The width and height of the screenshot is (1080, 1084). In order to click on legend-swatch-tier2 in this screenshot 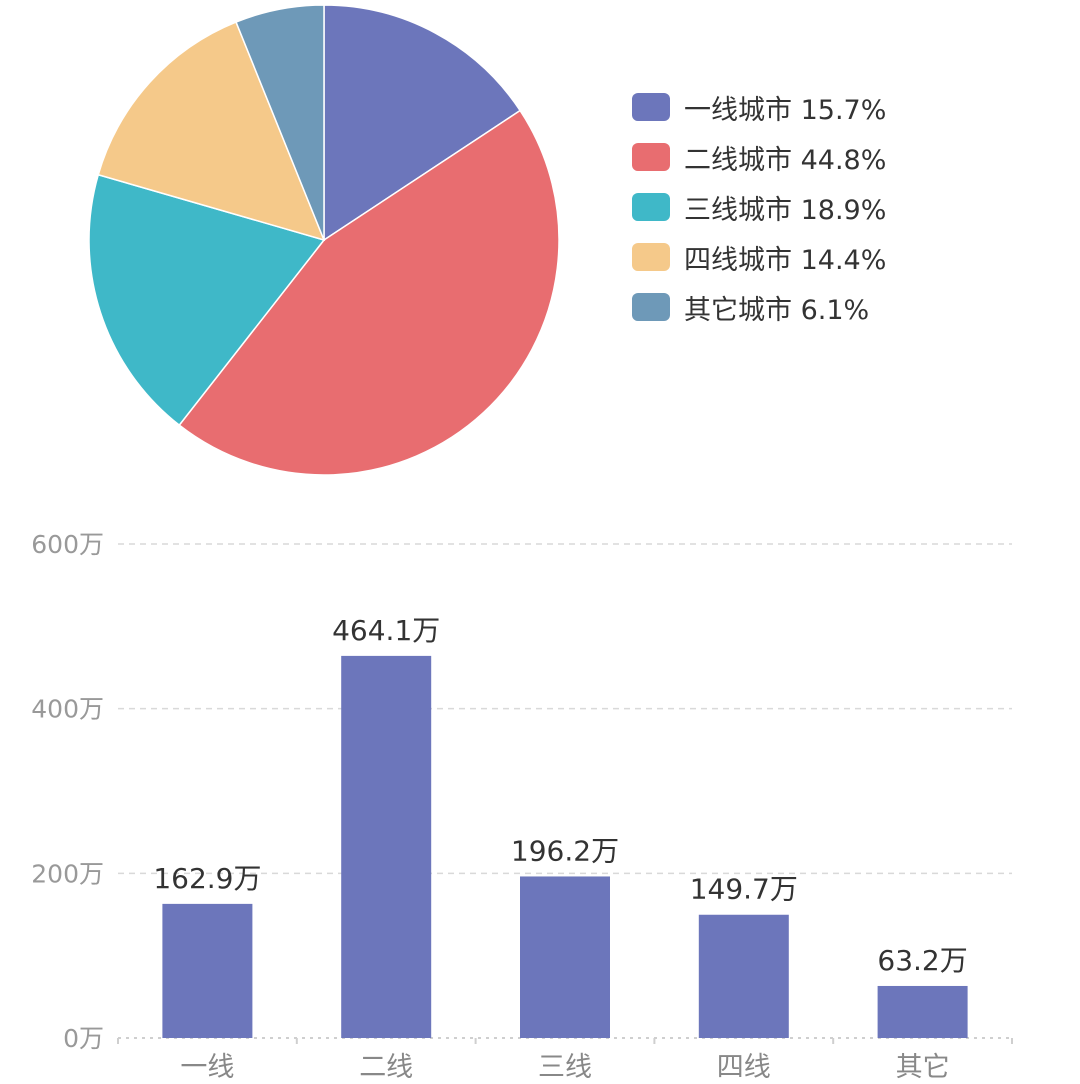, I will do `click(651, 157)`.